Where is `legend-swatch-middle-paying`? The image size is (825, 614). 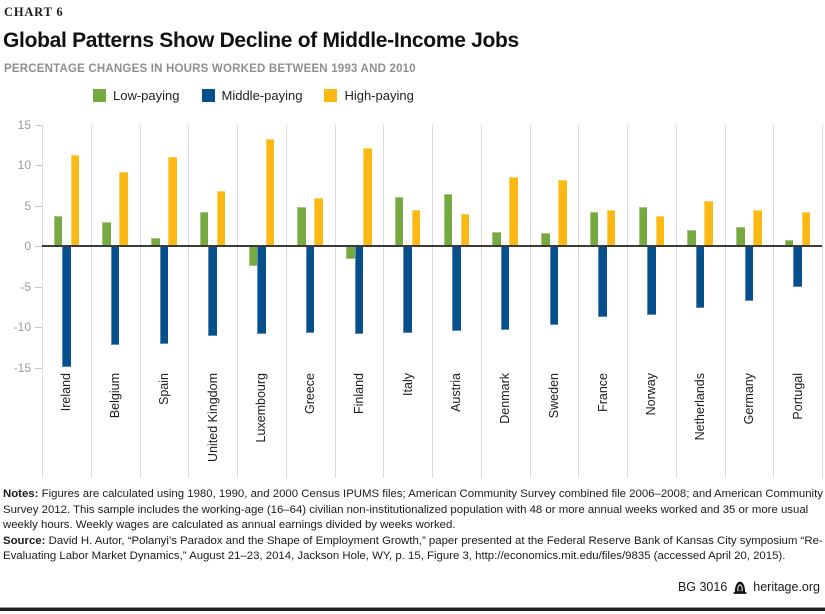
legend-swatch-middle-paying is located at coordinates (208, 95).